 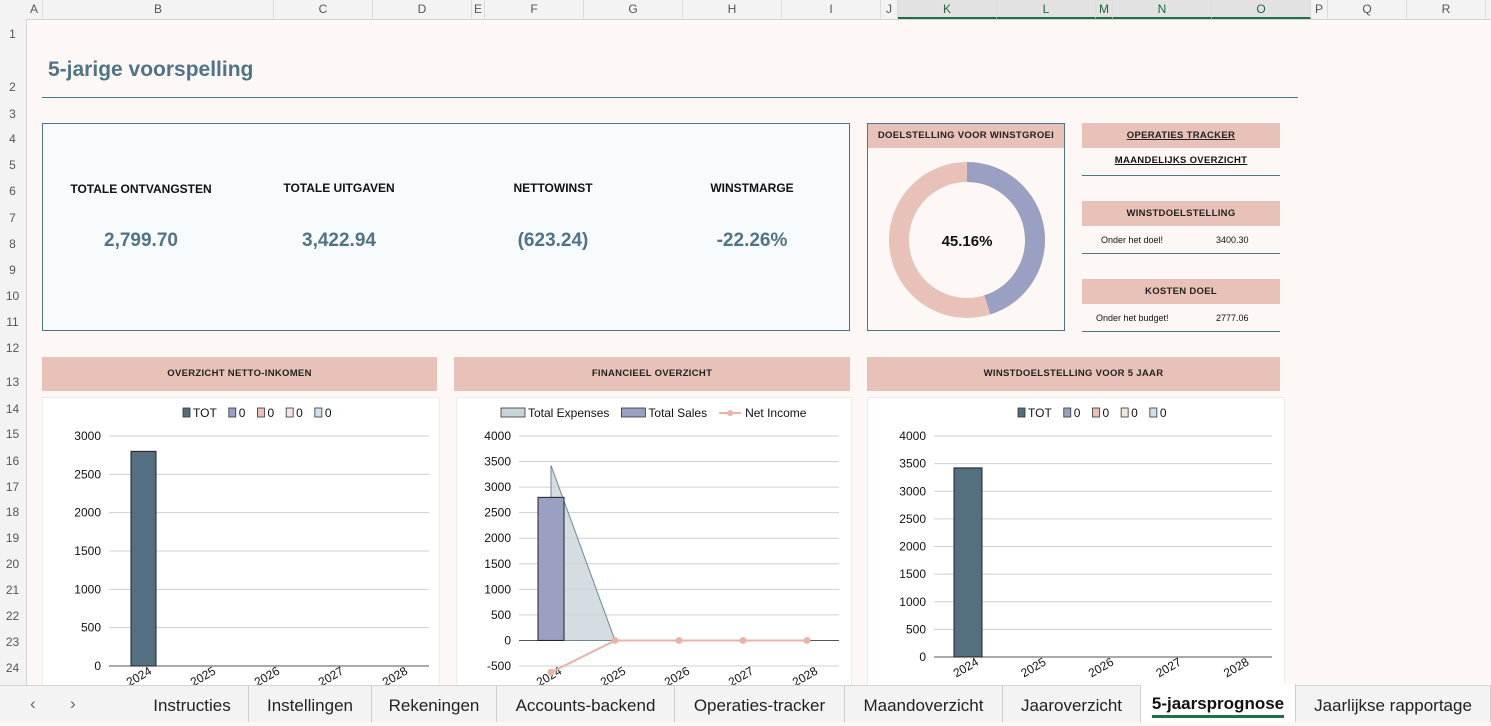 I want to click on column-header-k: K, so click(x=947, y=9).